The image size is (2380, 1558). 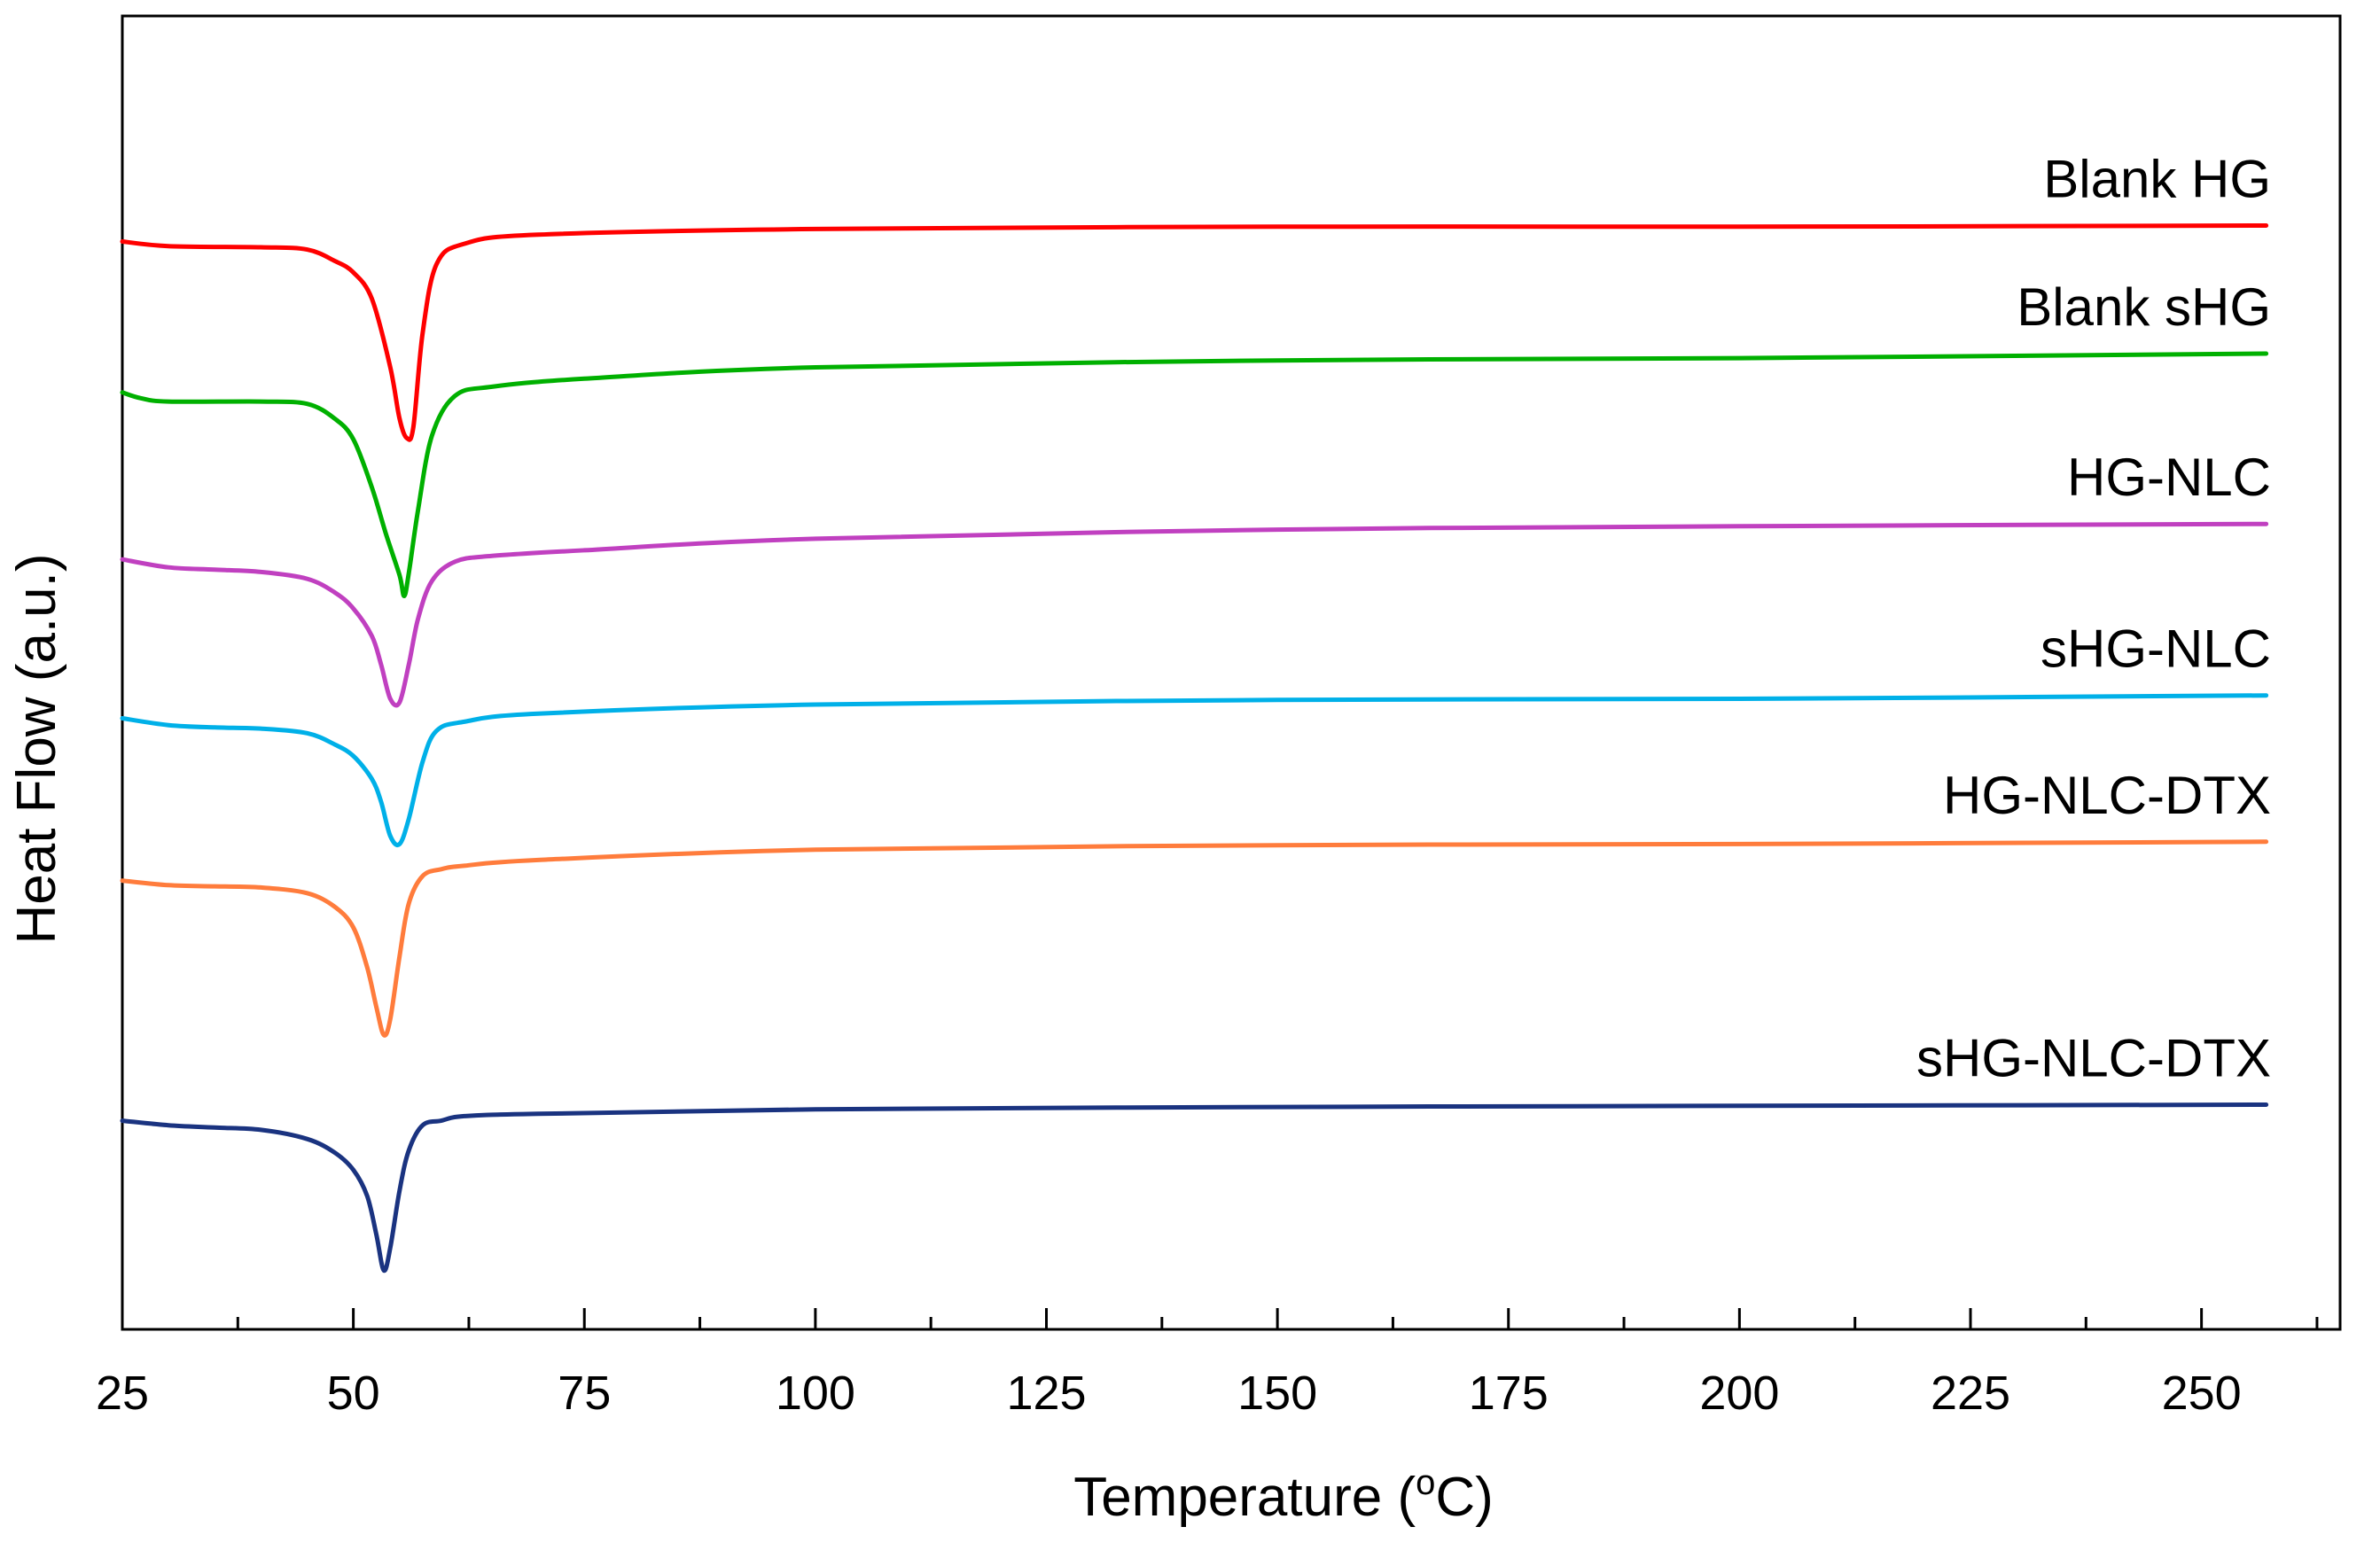 What do you see at coordinates (1509, 1393) in the screenshot?
I see `x-tick-label: 175` at bounding box center [1509, 1393].